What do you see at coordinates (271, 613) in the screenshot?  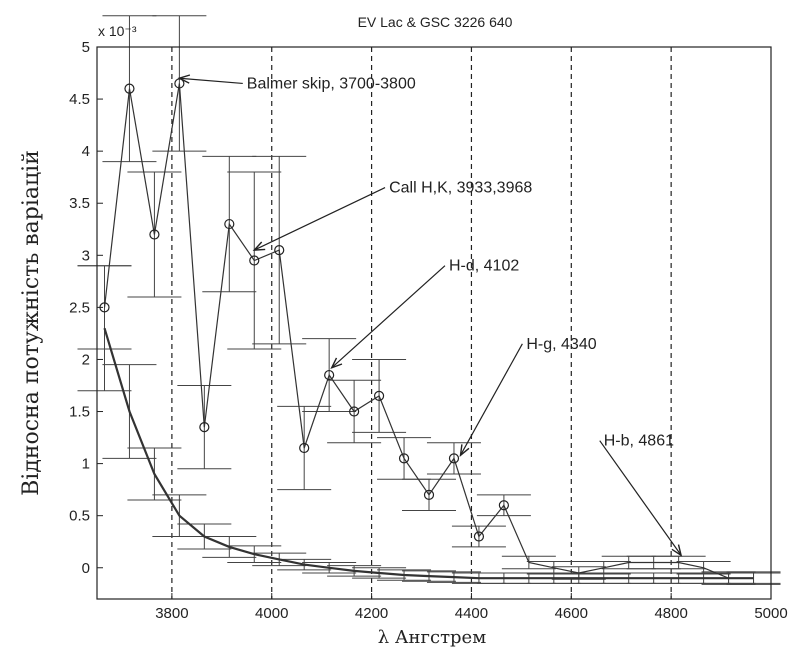 I see `x-tick-label: 4000` at bounding box center [271, 613].